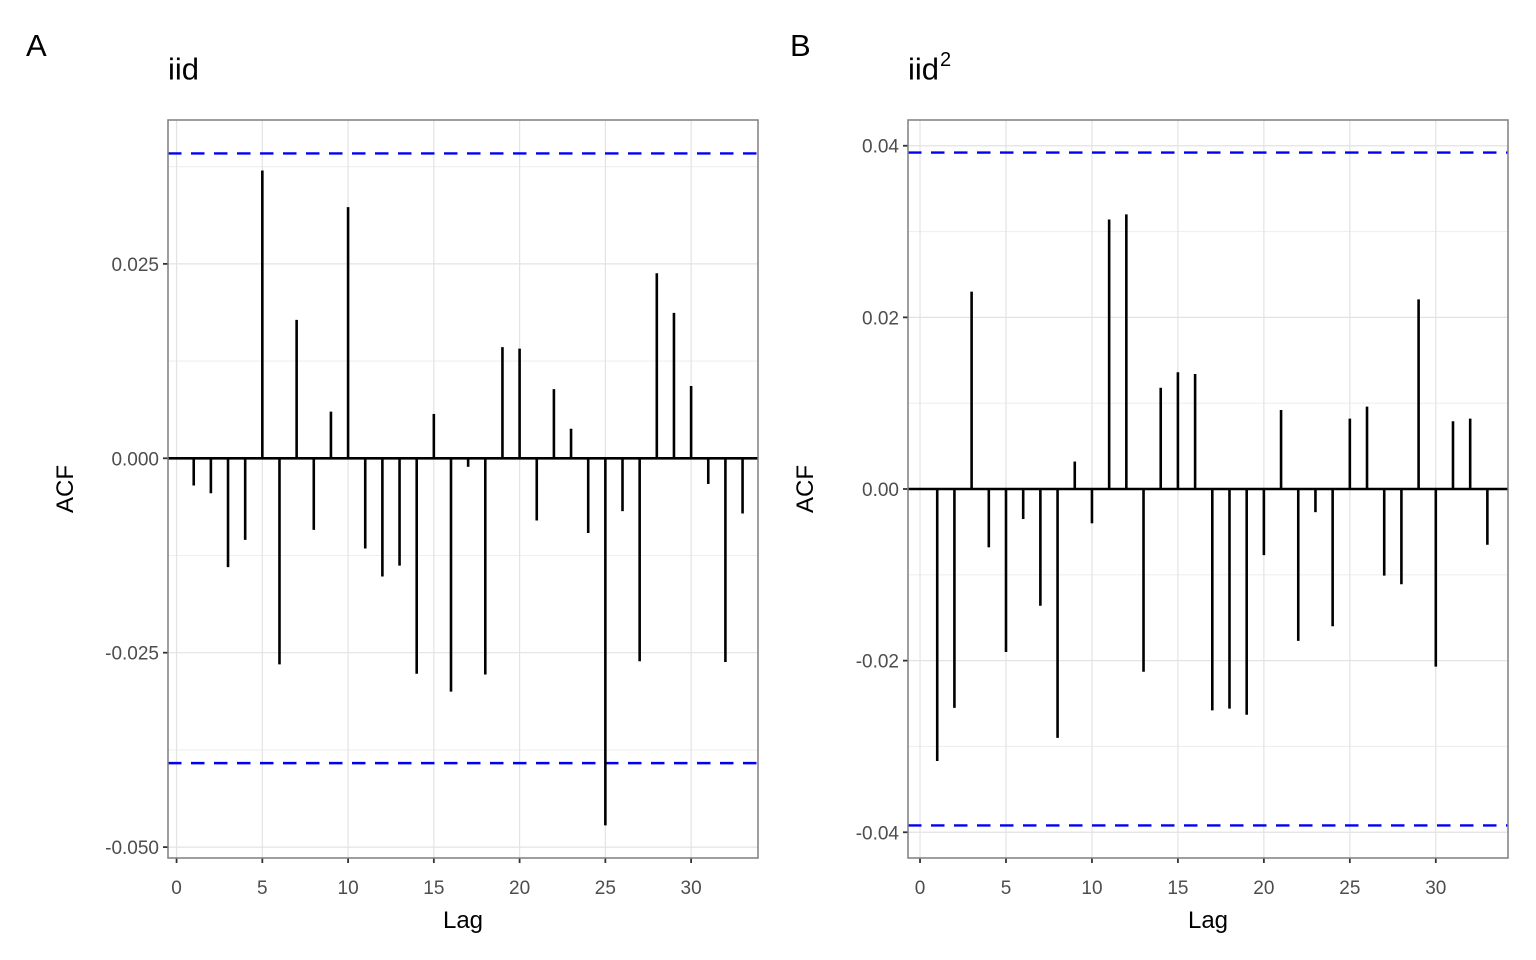 Image resolution: width=1536 pixels, height=960 pixels. I want to click on panel-title-a-text: iid, so click(184, 69).